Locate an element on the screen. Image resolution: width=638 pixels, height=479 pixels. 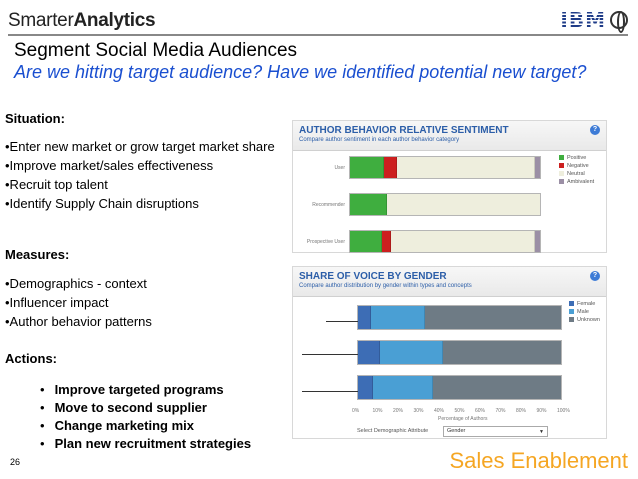
x-tick-label: 30% is located at coordinates (418, 411).